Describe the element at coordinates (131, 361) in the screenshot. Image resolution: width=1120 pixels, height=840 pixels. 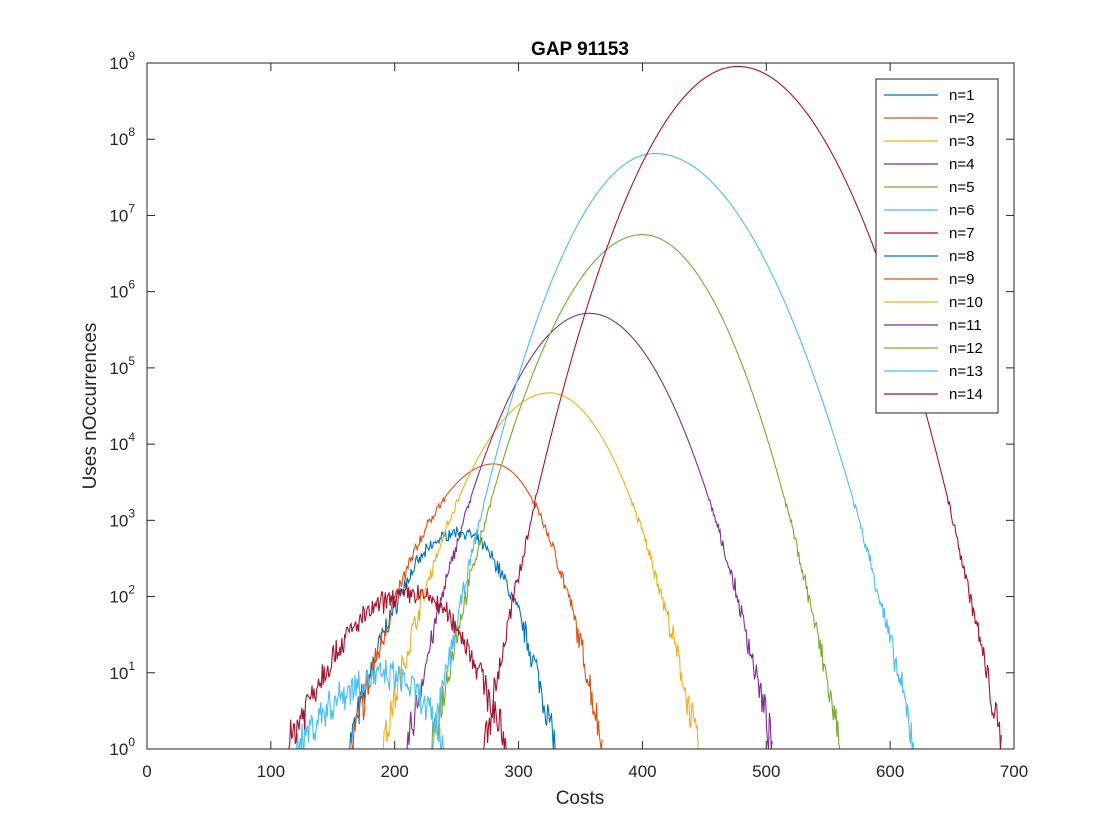
I see `y-tick-exponent: 5` at that location.